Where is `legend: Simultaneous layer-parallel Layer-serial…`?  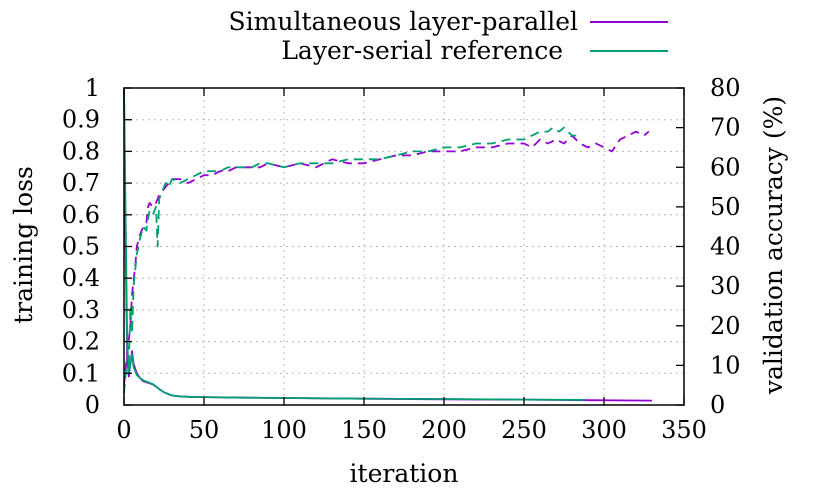
legend: Simultaneous layer-parallel Layer-serial… is located at coordinates (448, 36).